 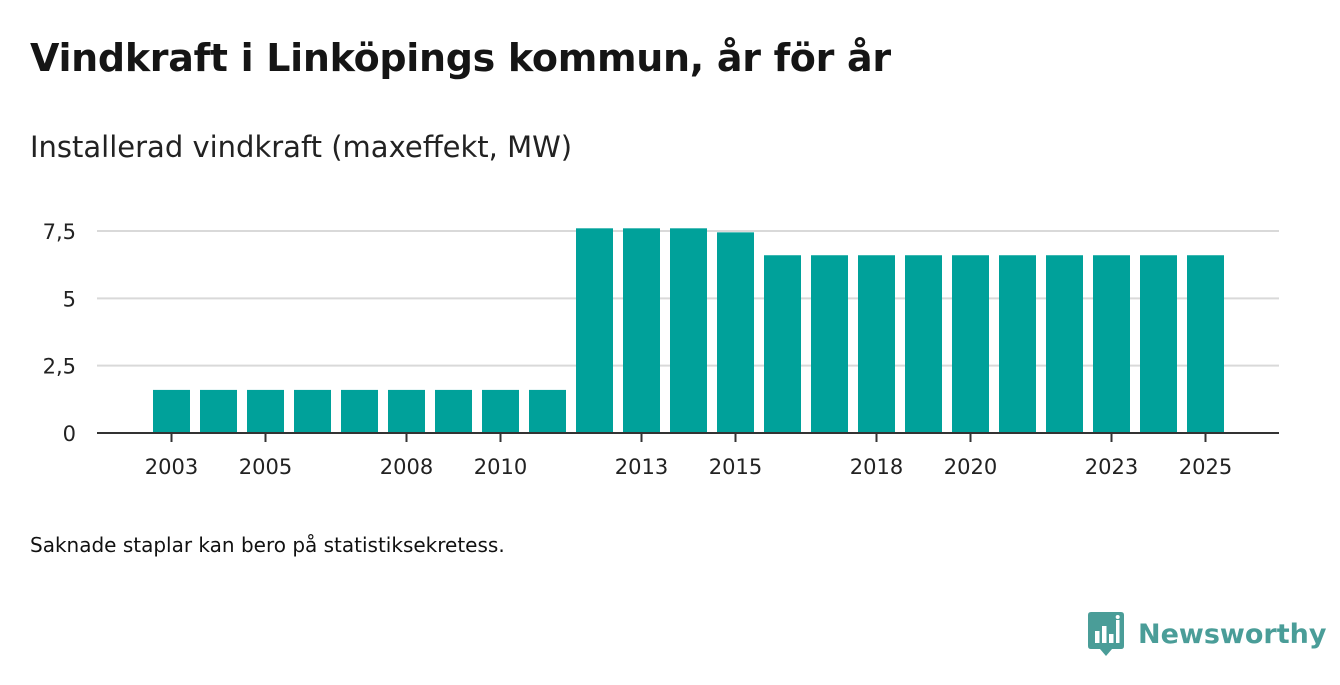 What do you see at coordinates (641, 467) in the screenshot?
I see `x-tick-label: 2013` at bounding box center [641, 467].